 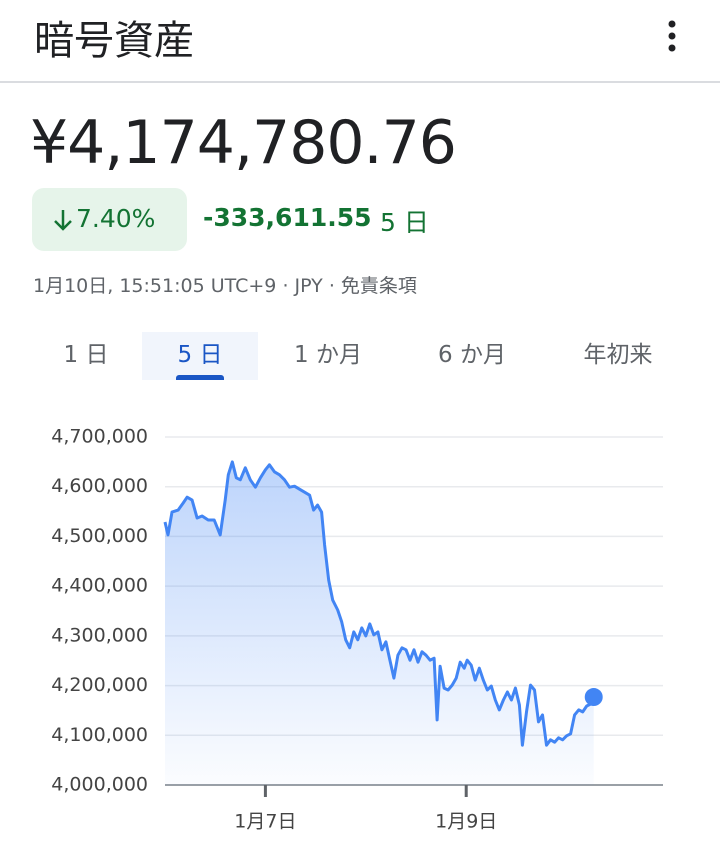 What do you see at coordinates (243, 143) in the screenshot?
I see `price: ¥4,174,780.76` at bounding box center [243, 143].